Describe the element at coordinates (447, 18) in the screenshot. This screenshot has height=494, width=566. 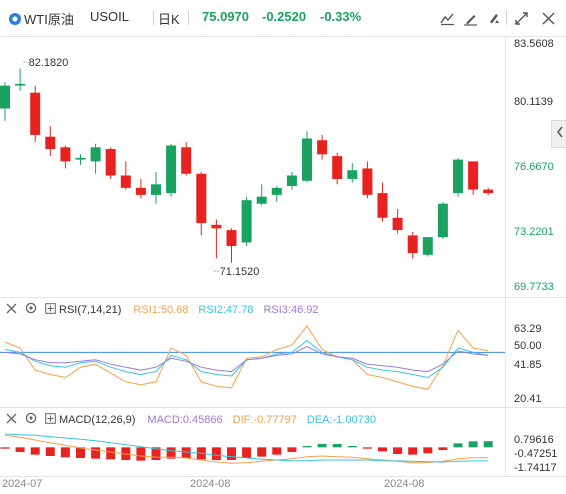
I see `indicator-icon` at that location.